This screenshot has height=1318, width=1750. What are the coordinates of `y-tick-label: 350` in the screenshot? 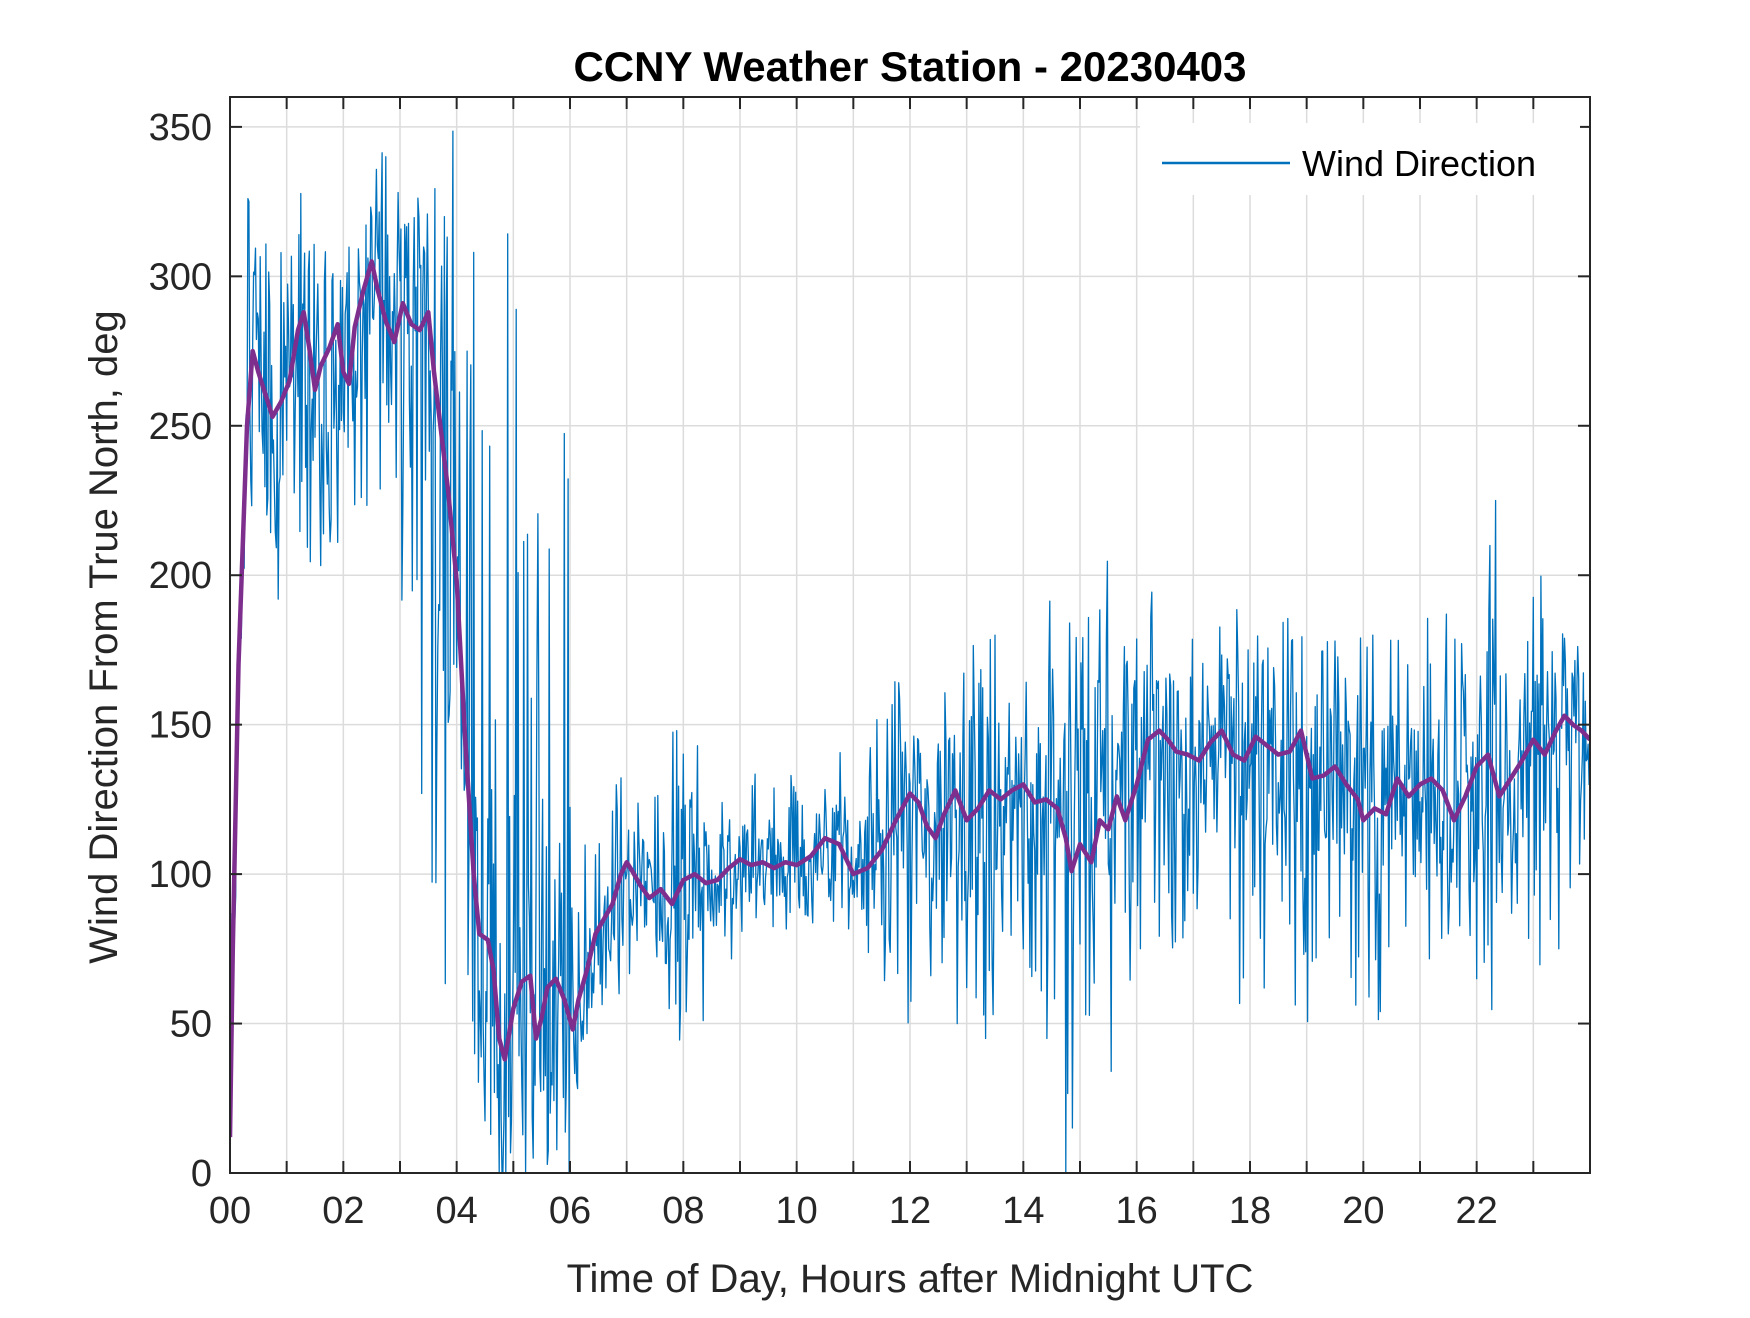 It's located at (180, 128).